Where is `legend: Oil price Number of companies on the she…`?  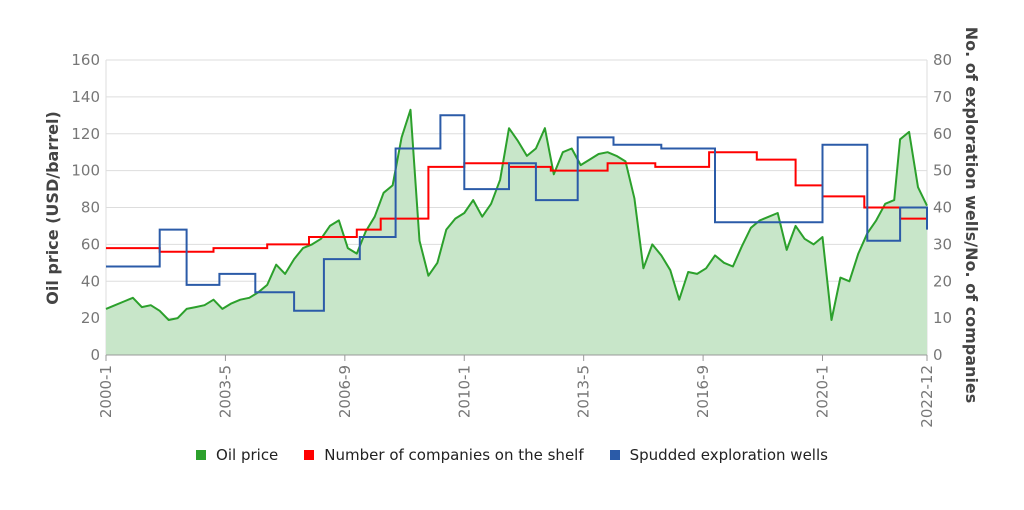
legend: Oil price Number of companies on the she… is located at coordinates (512, 455).